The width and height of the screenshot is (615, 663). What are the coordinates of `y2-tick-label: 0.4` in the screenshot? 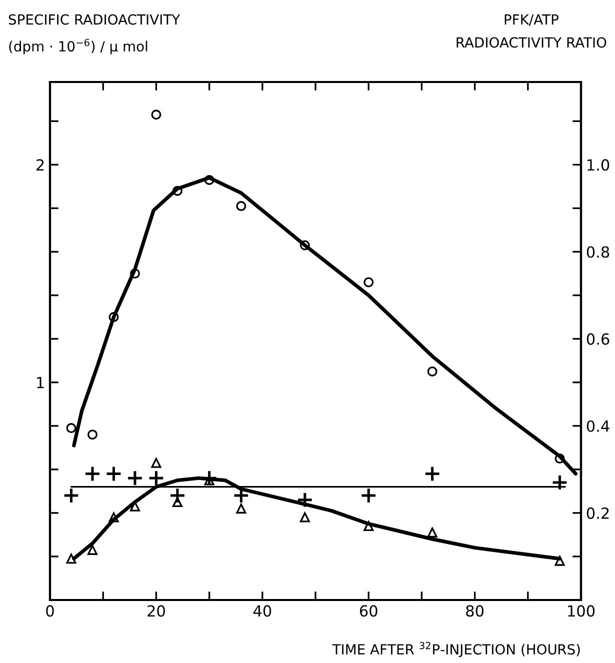 It's located at (598, 426).